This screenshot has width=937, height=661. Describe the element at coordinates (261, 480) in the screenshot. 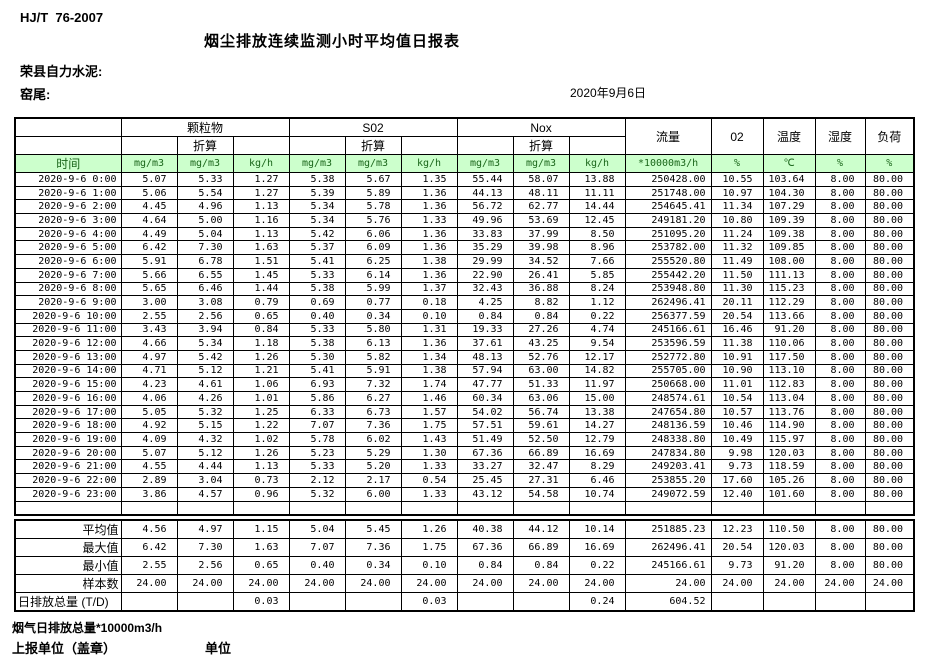

I see `value-cell: 0.73` at that location.